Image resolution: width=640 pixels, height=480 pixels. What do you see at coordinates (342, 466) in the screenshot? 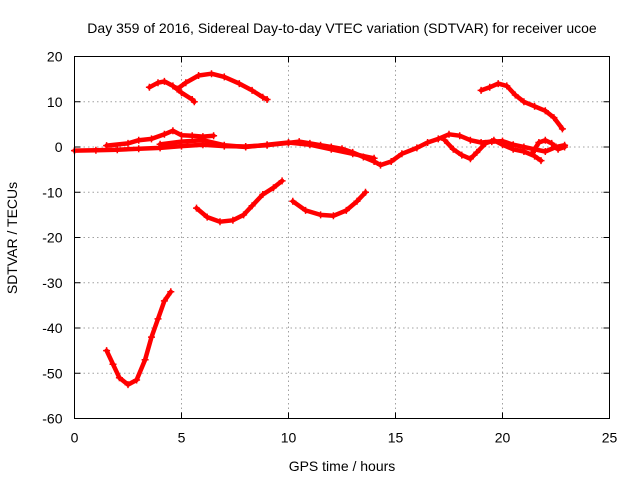
I see `x-axis-label: GPS time / hours` at bounding box center [342, 466].